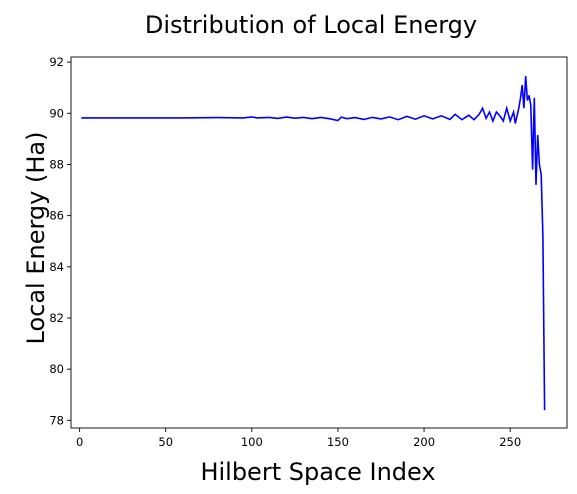 The image size is (577, 494). What do you see at coordinates (56, 267) in the screenshot?
I see `y-tick-label: 84` at bounding box center [56, 267].